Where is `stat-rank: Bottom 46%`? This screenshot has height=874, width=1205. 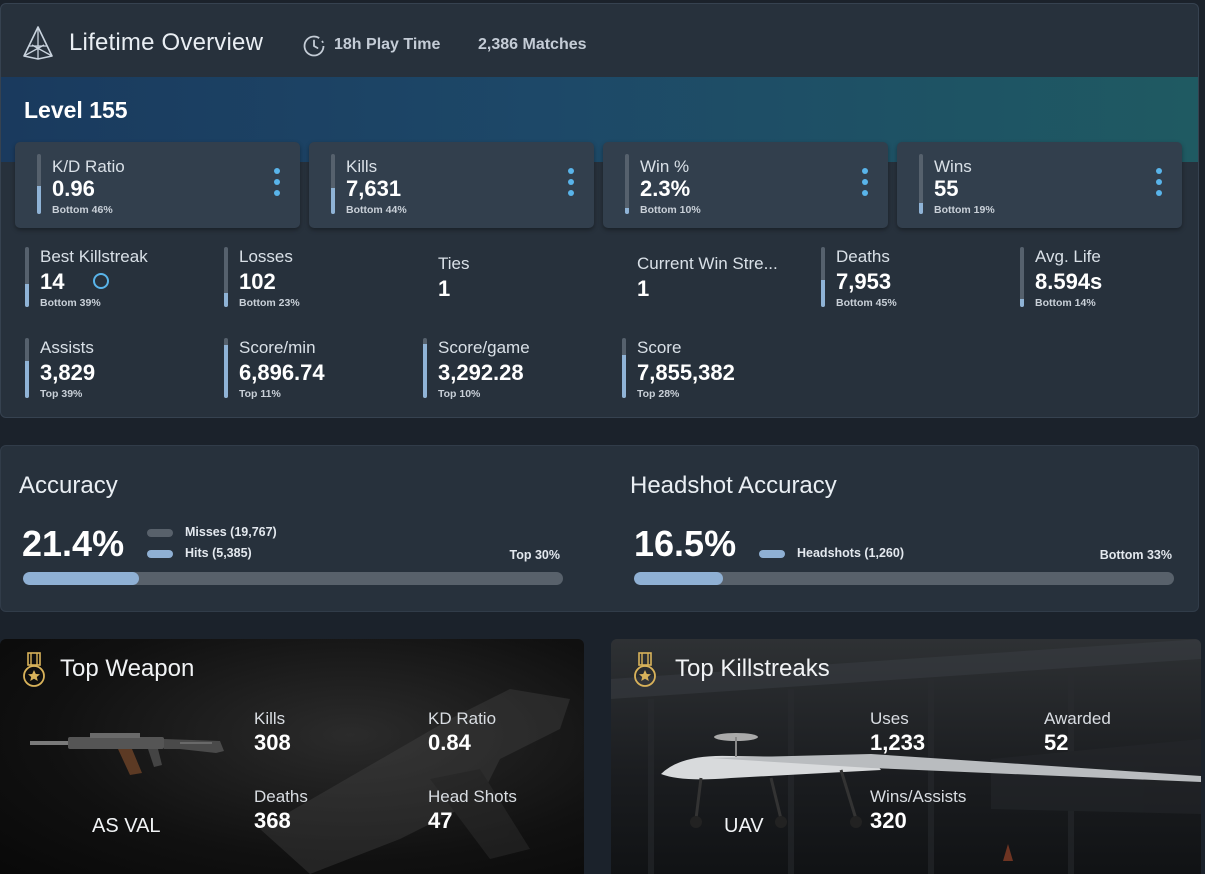 stat-rank: Bottom 46% is located at coordinates (82, 210).